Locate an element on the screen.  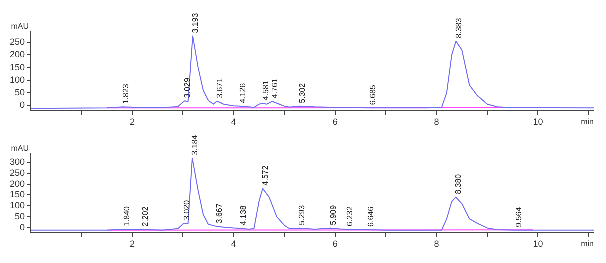
annotation: 3.671 is located at coordinates (219, 88).